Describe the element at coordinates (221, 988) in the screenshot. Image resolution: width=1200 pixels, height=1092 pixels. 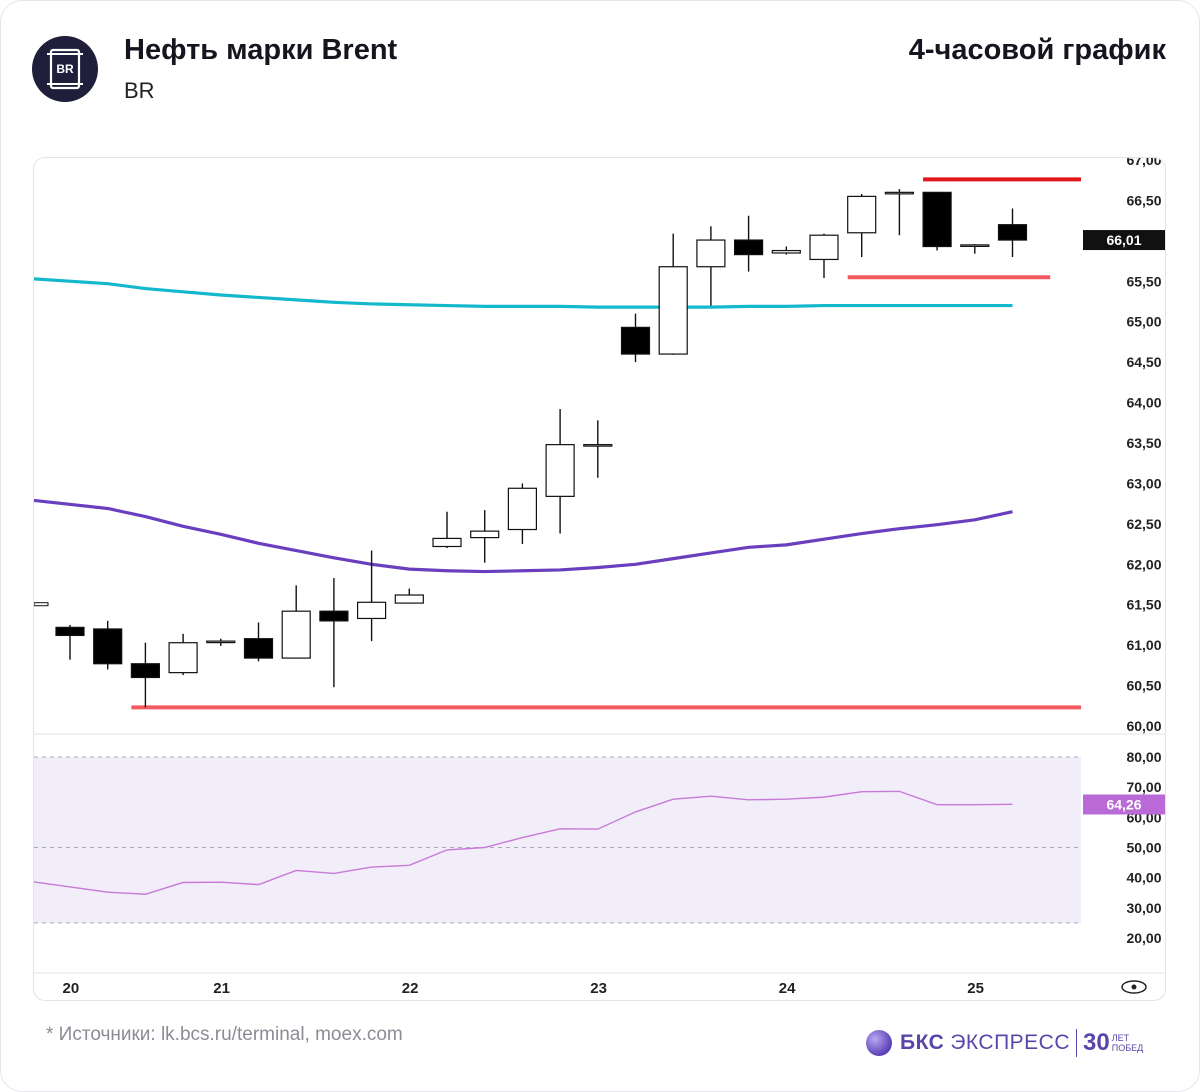
I see `x-tick-label: 21` at that location.